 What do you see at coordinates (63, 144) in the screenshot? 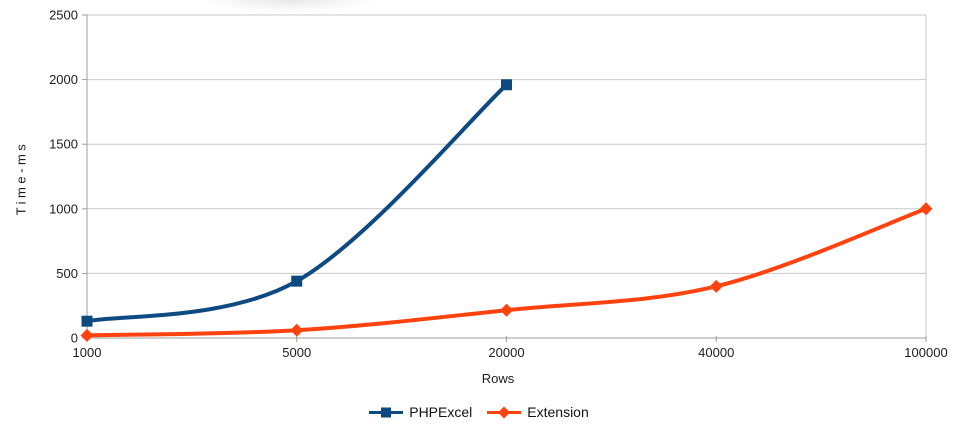
I see `y-tick-label: 1500` at bounding box center [63, 144].